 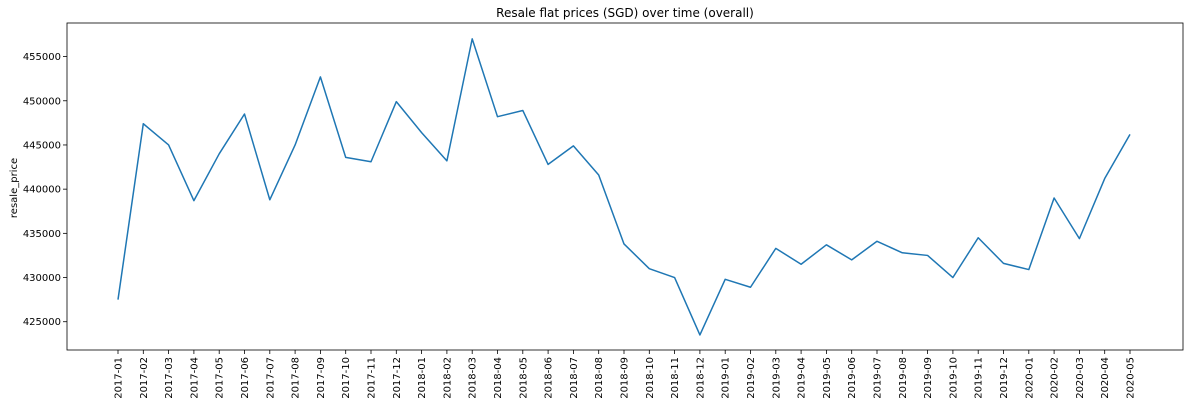 What do you see at coordinates (1004, 378) in the screenshot?
I see `x-tick-label: 2019-12` at bounding box center [1004, 378].